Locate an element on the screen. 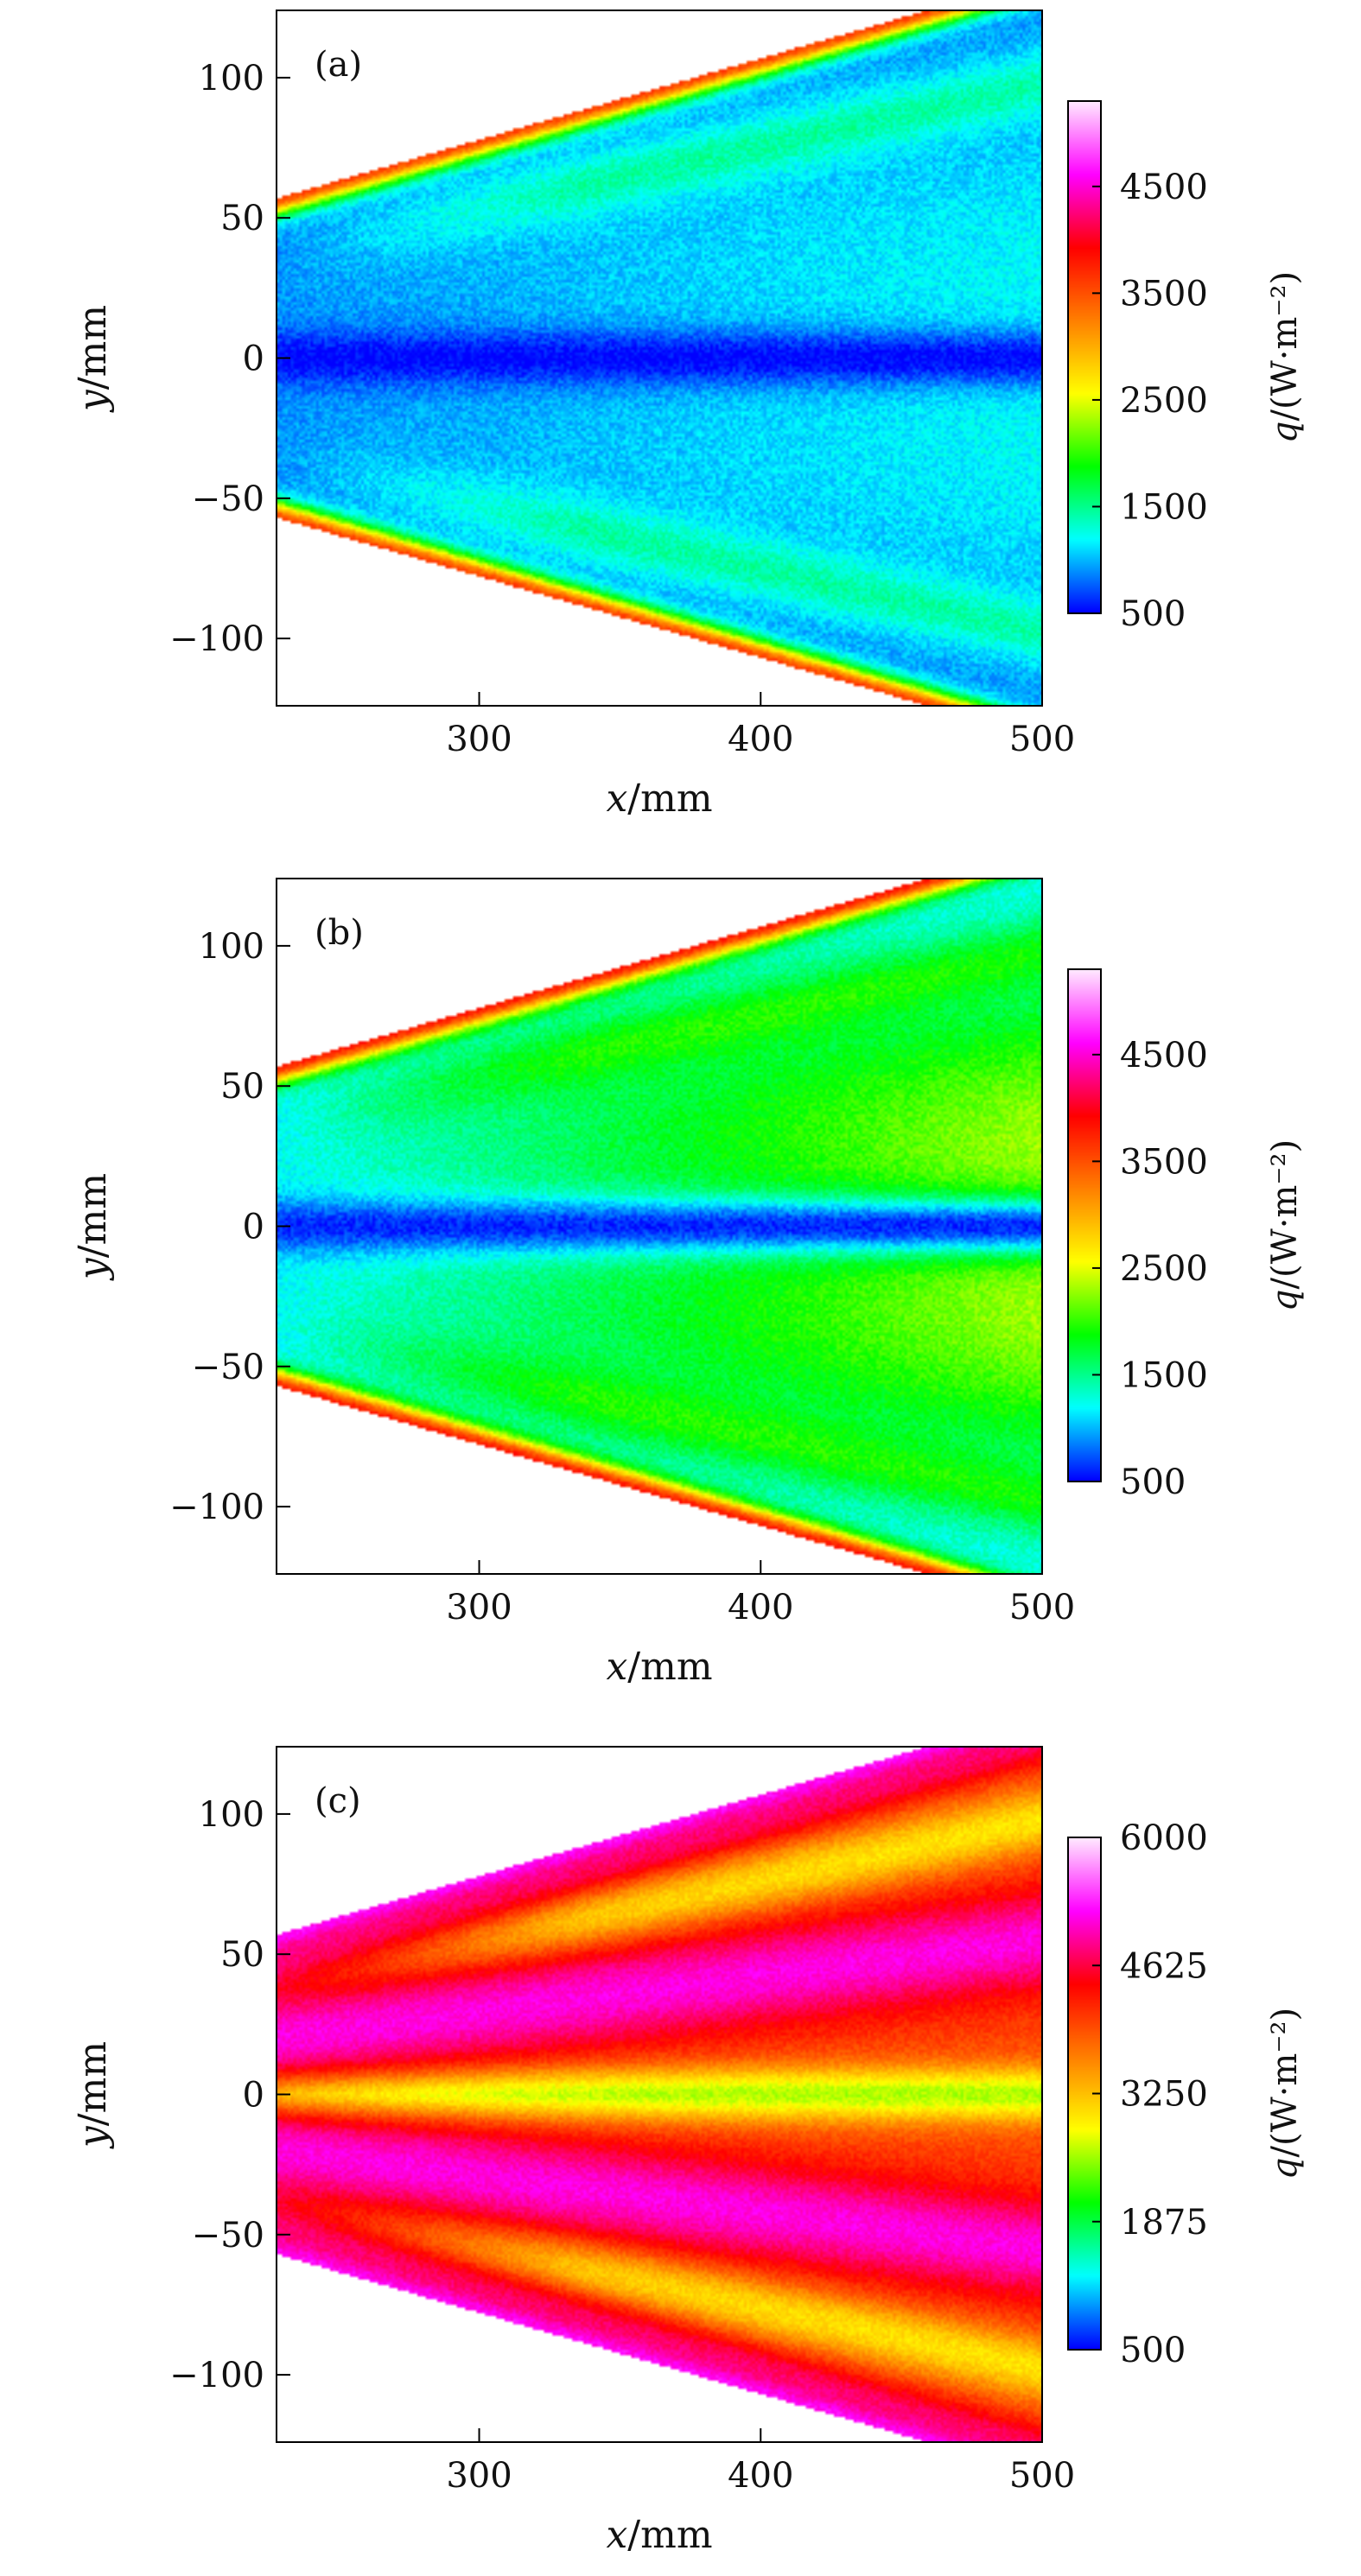 Image resolution: width=1361 pixels, height=2576 pixels. panel-label: (a) is located at coordinates (338, 65).